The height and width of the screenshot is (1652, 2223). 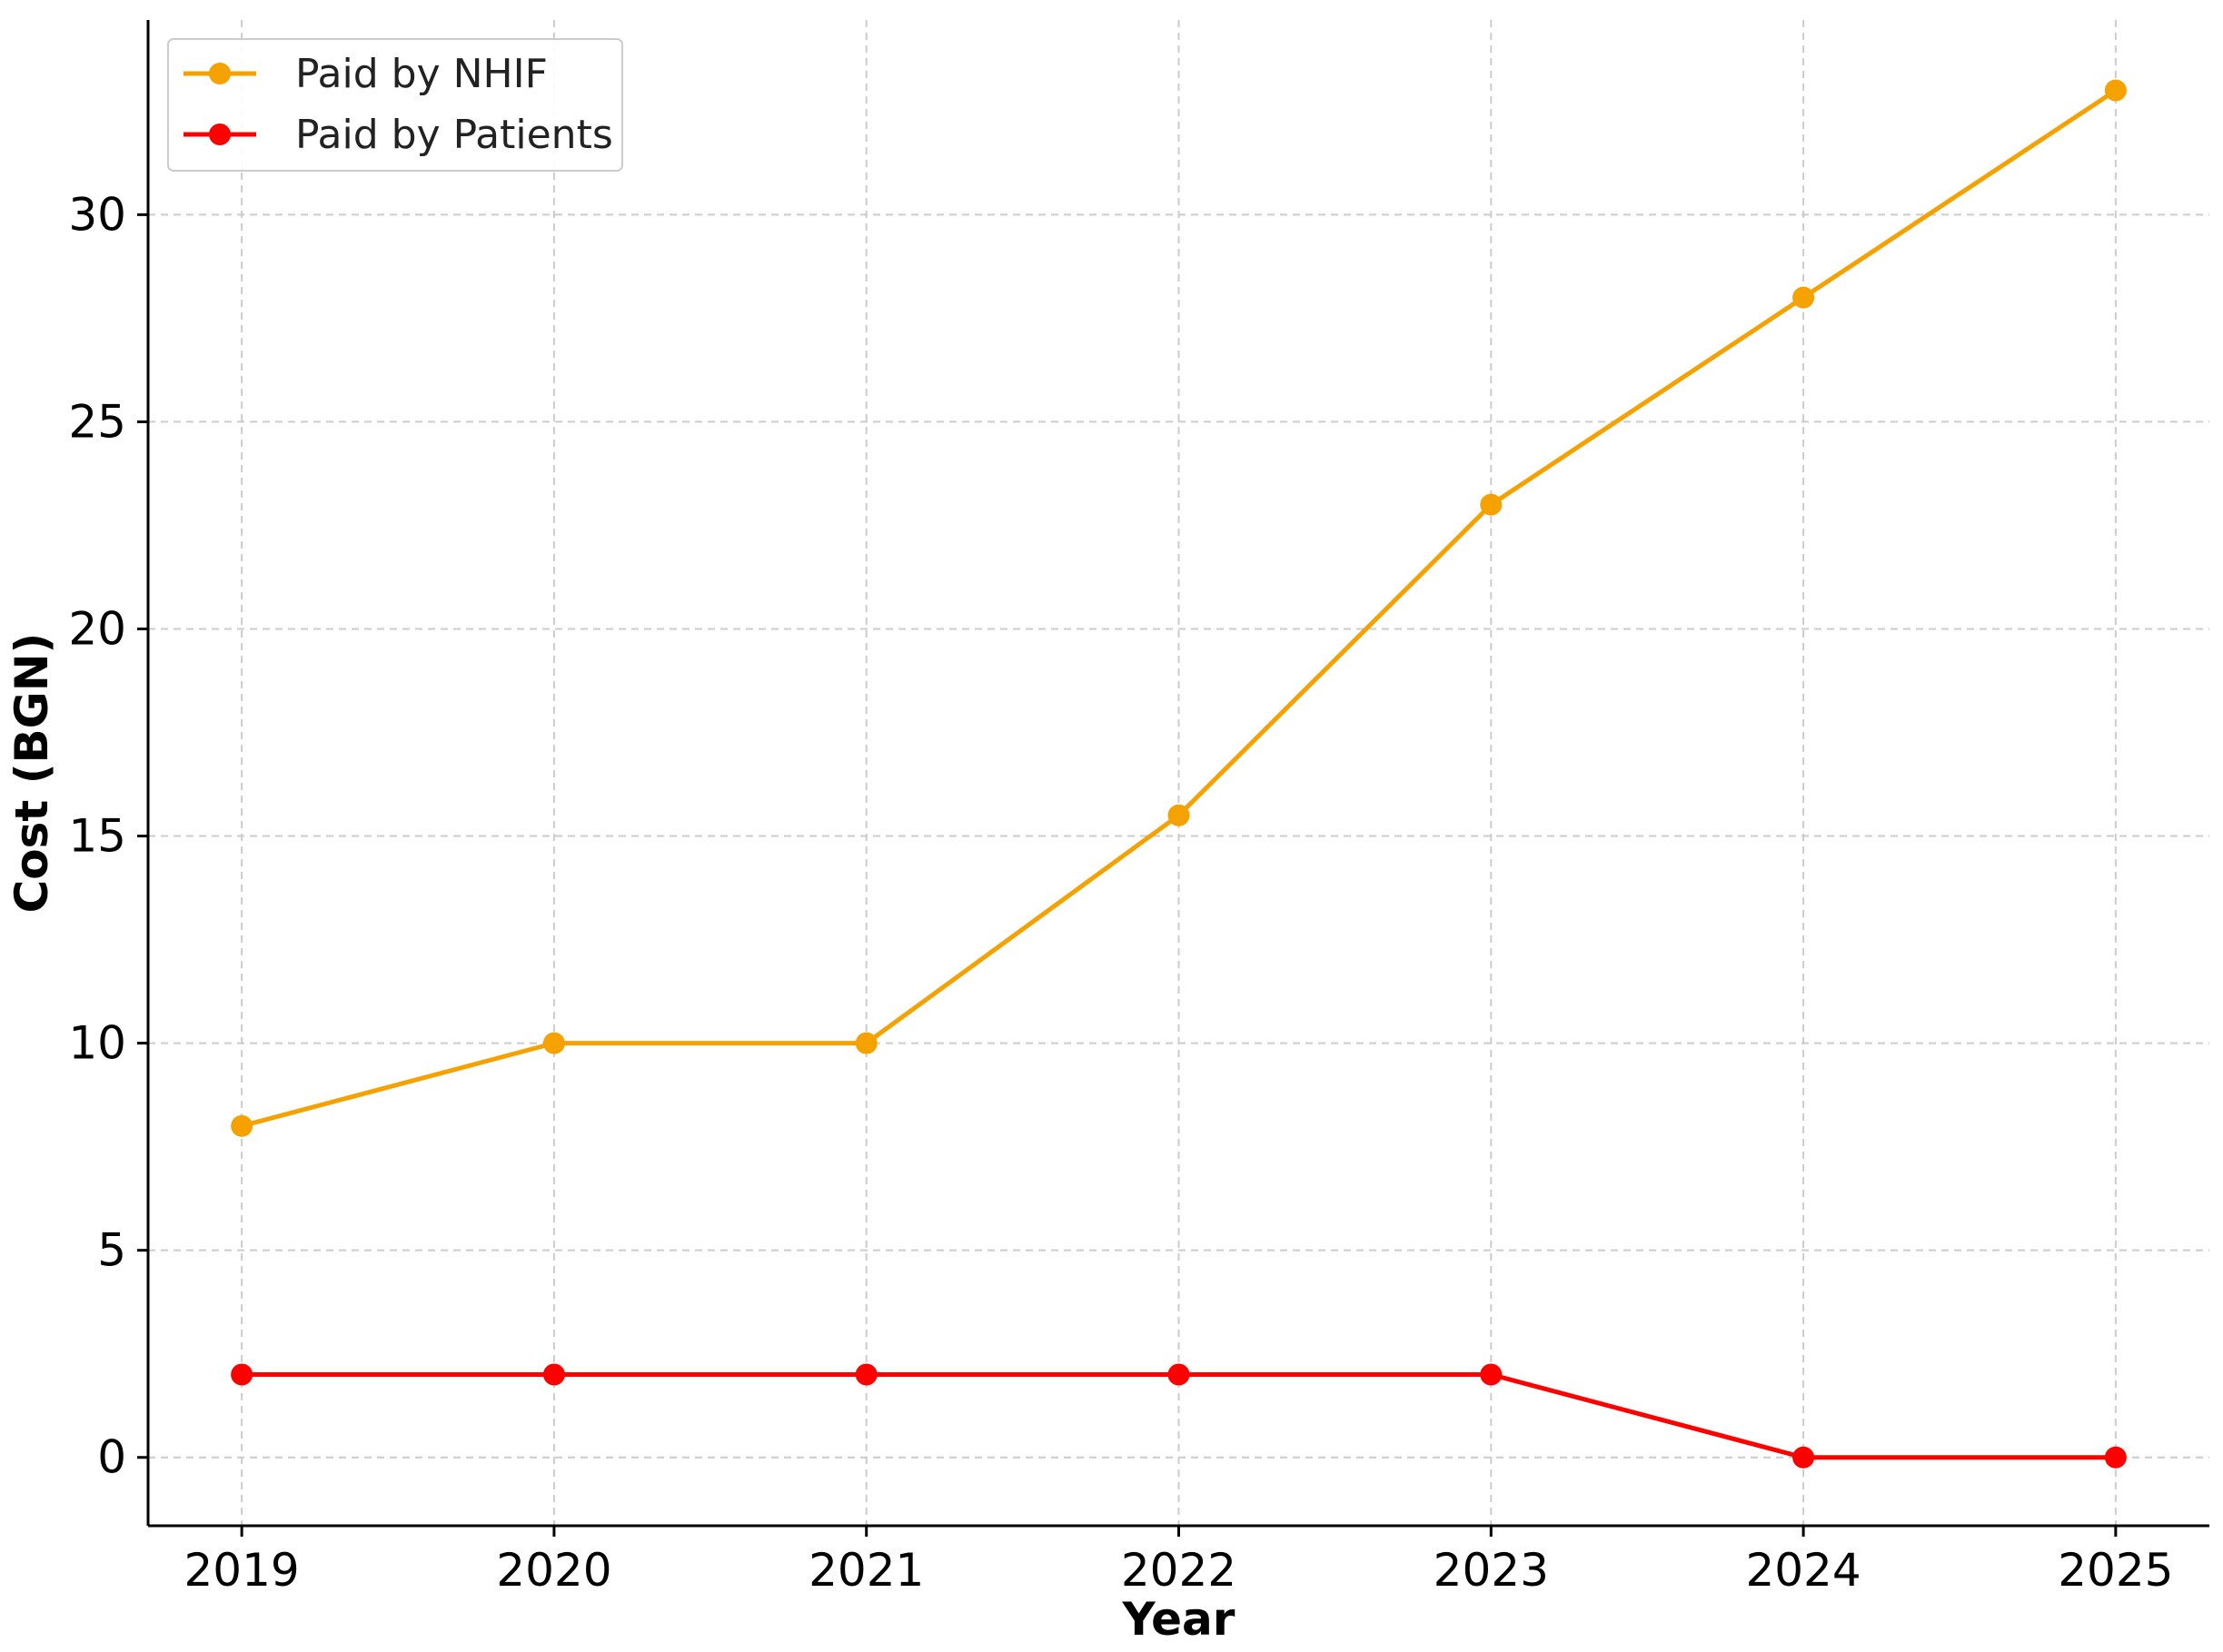 I want to click on y-tick-label: 20, so click(x=97, y=628).